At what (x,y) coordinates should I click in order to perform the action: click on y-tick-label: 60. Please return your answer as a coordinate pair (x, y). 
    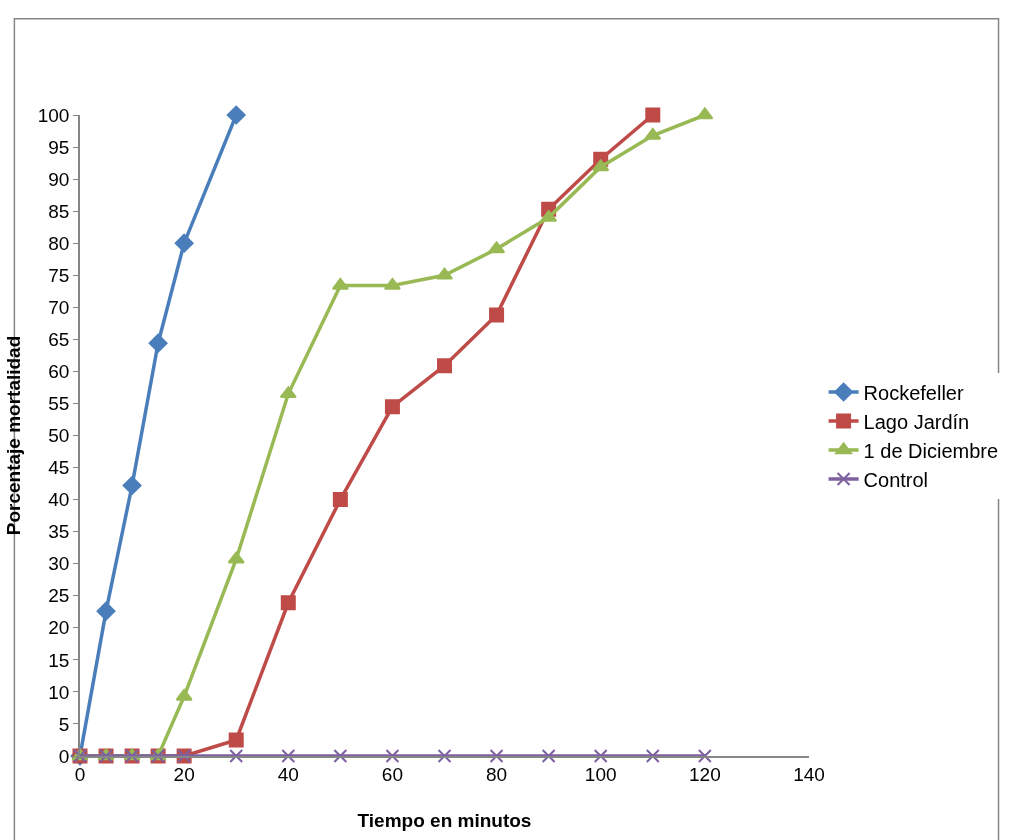
    Looking at the image, I should click on (59, 372).